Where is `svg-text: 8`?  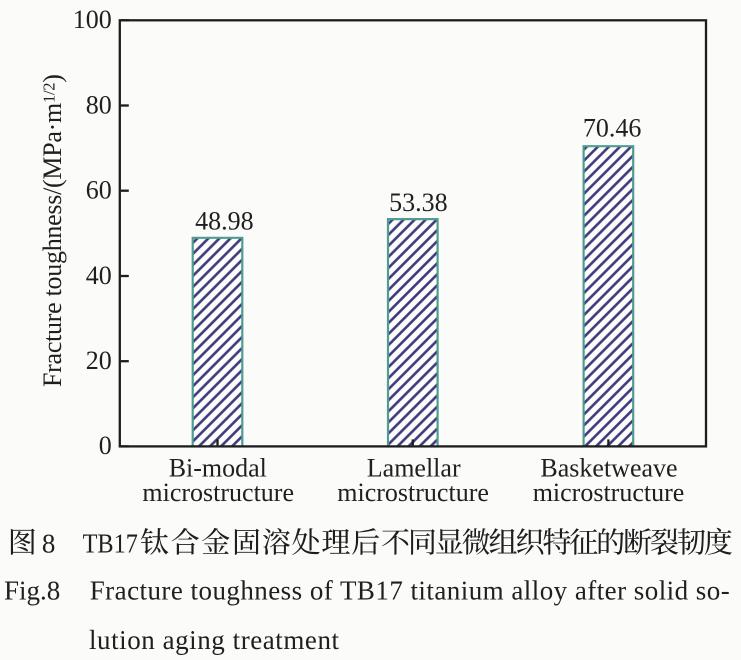
svg-text: 8 is located at coordinates (49, 544).